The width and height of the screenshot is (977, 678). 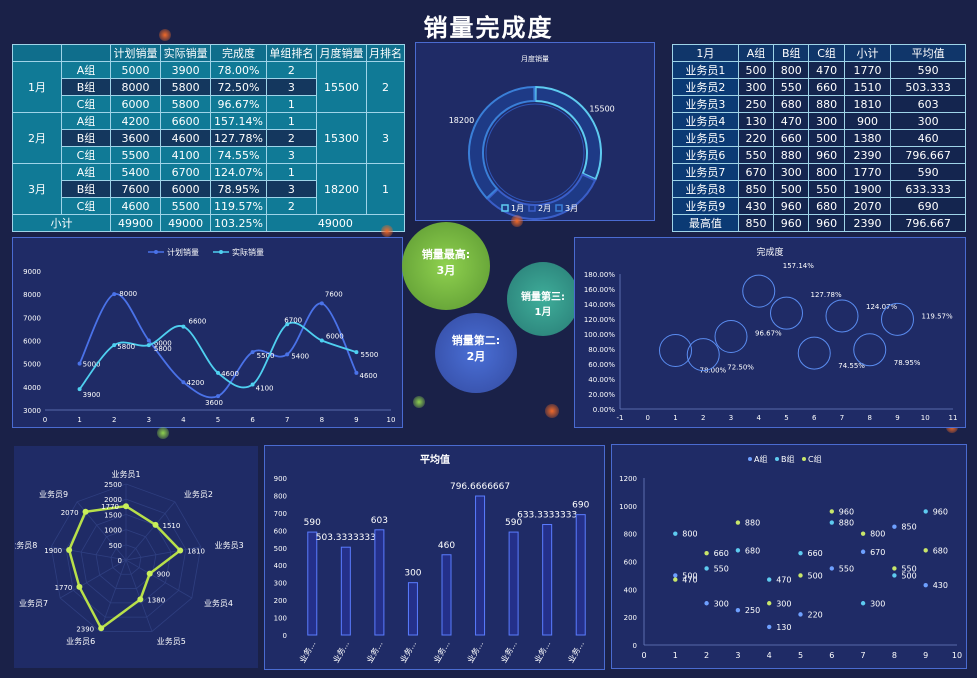 I want to click on rate-cell: 74.55%, so click(x=238, y=155).